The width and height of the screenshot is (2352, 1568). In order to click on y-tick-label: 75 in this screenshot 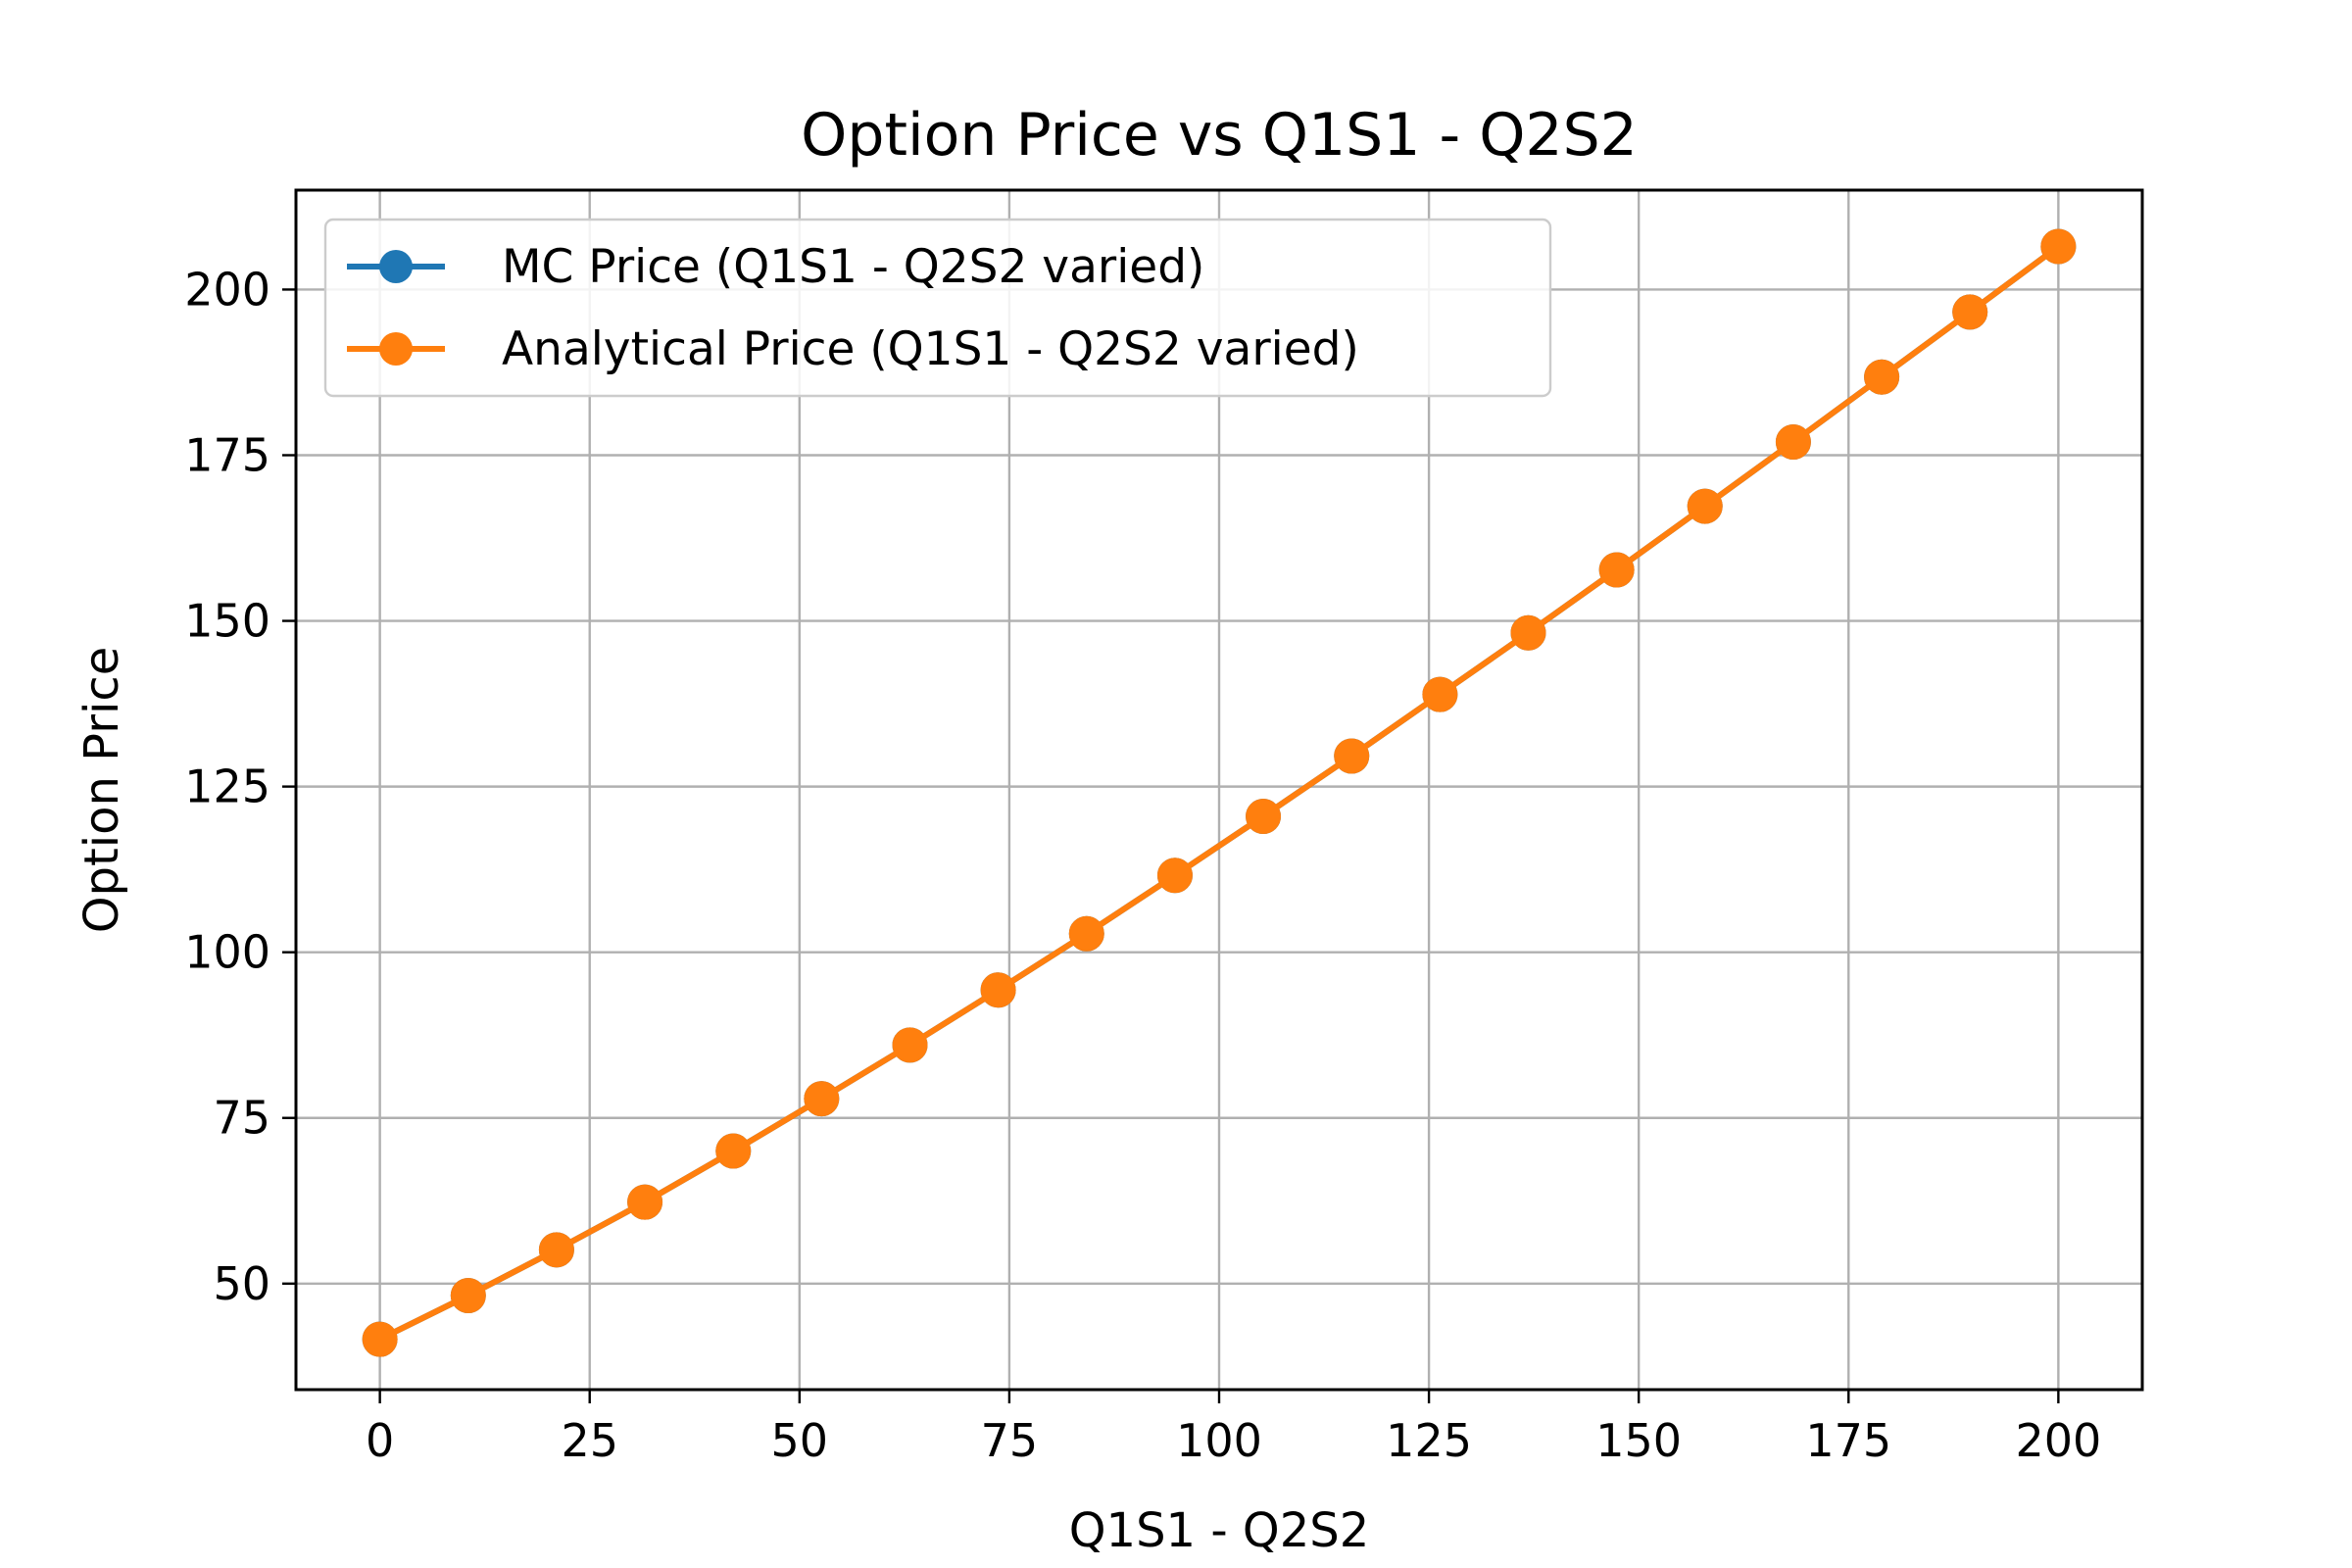, I will do `click(241, 1118)`.